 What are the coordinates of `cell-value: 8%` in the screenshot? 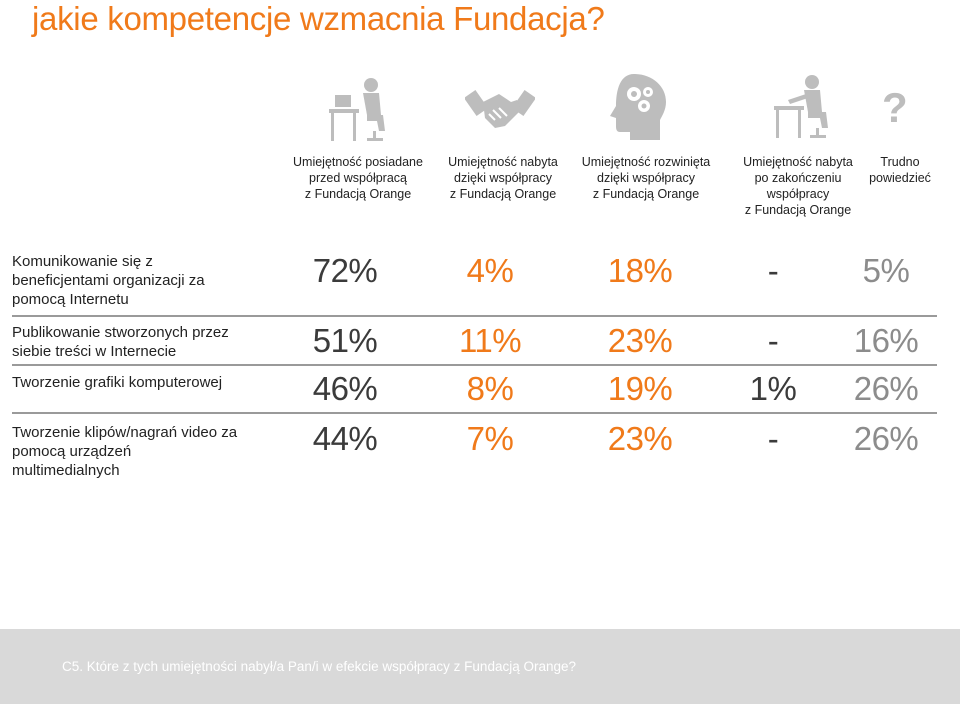 It's located at (490, 388).